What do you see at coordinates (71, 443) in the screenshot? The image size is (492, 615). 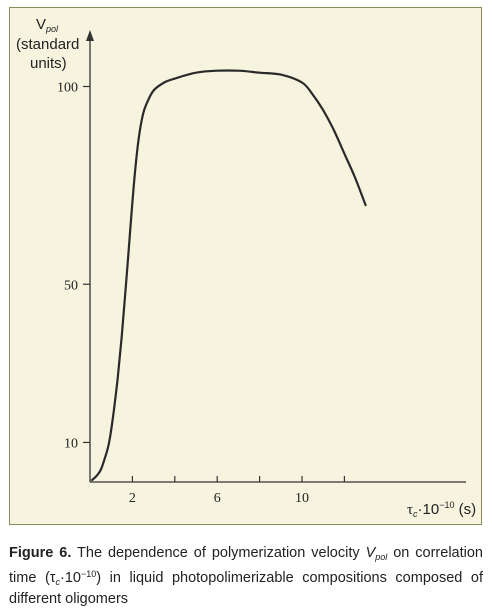 I see `y-tick-label: 10` at bounding box center [71, 443].